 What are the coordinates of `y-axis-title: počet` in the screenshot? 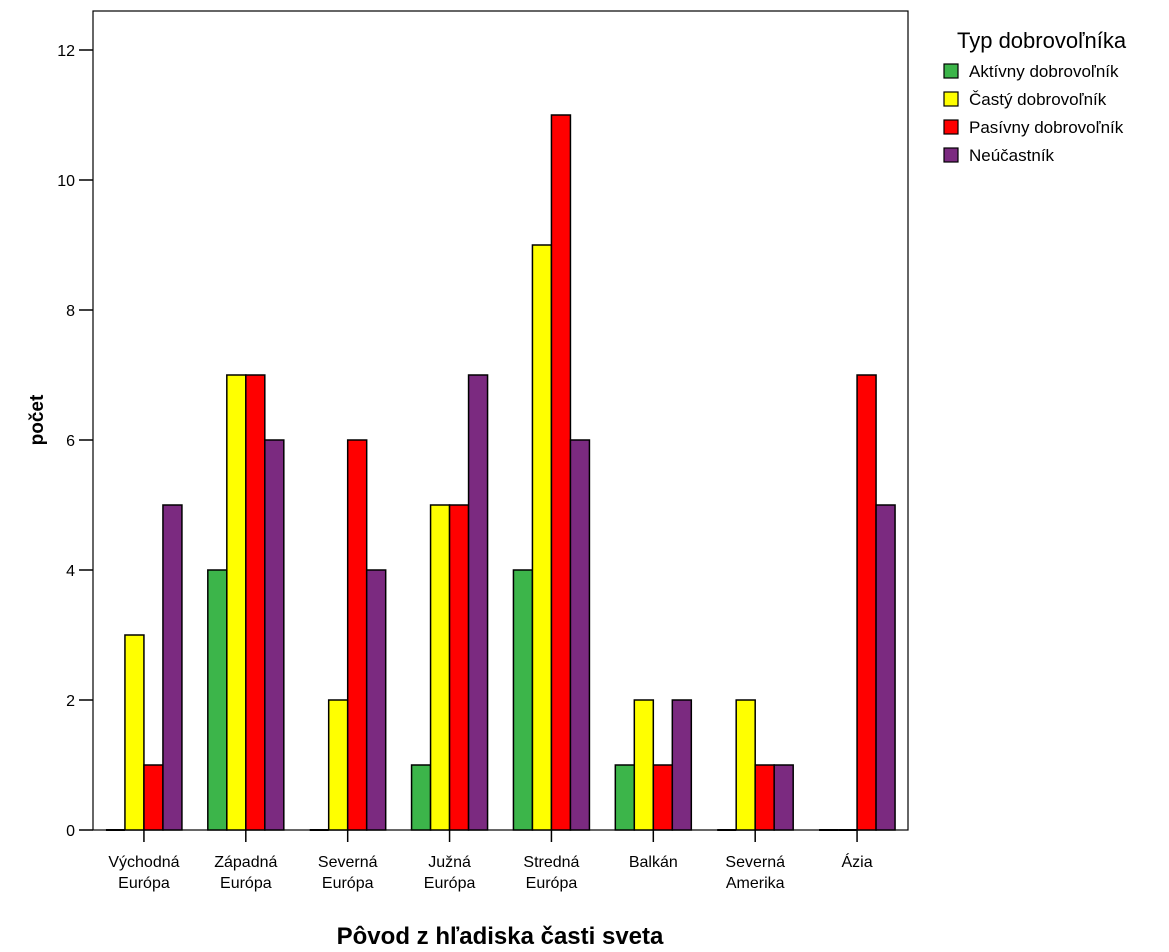 It's located at (37, 419).